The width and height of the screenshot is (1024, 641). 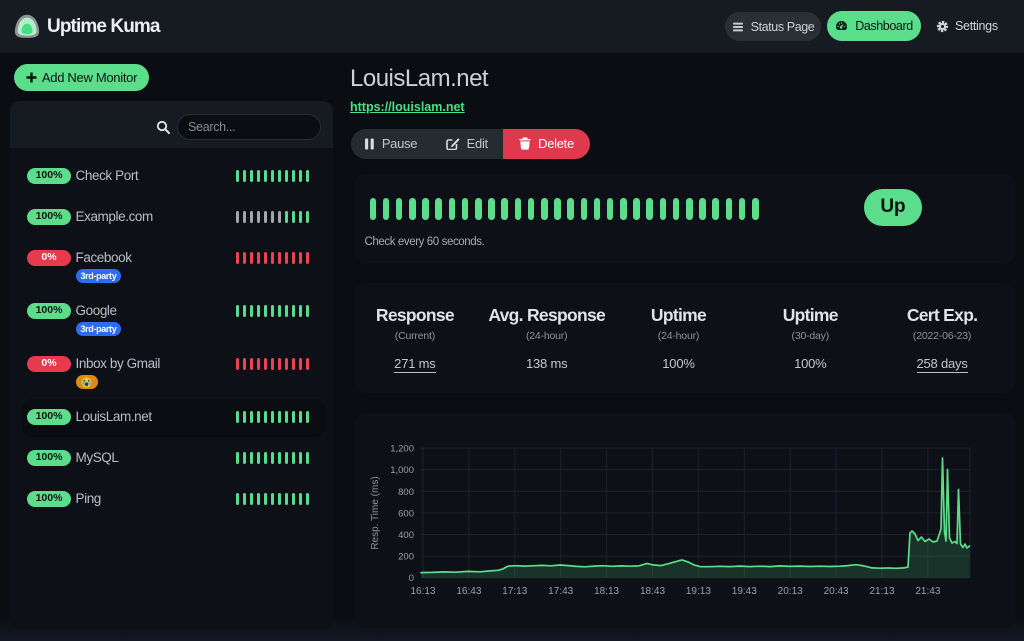 What do you see at coordinates (606, 591) in the screenshot?
I see `svg-text: 18:13` at bounding box center [606, 591].